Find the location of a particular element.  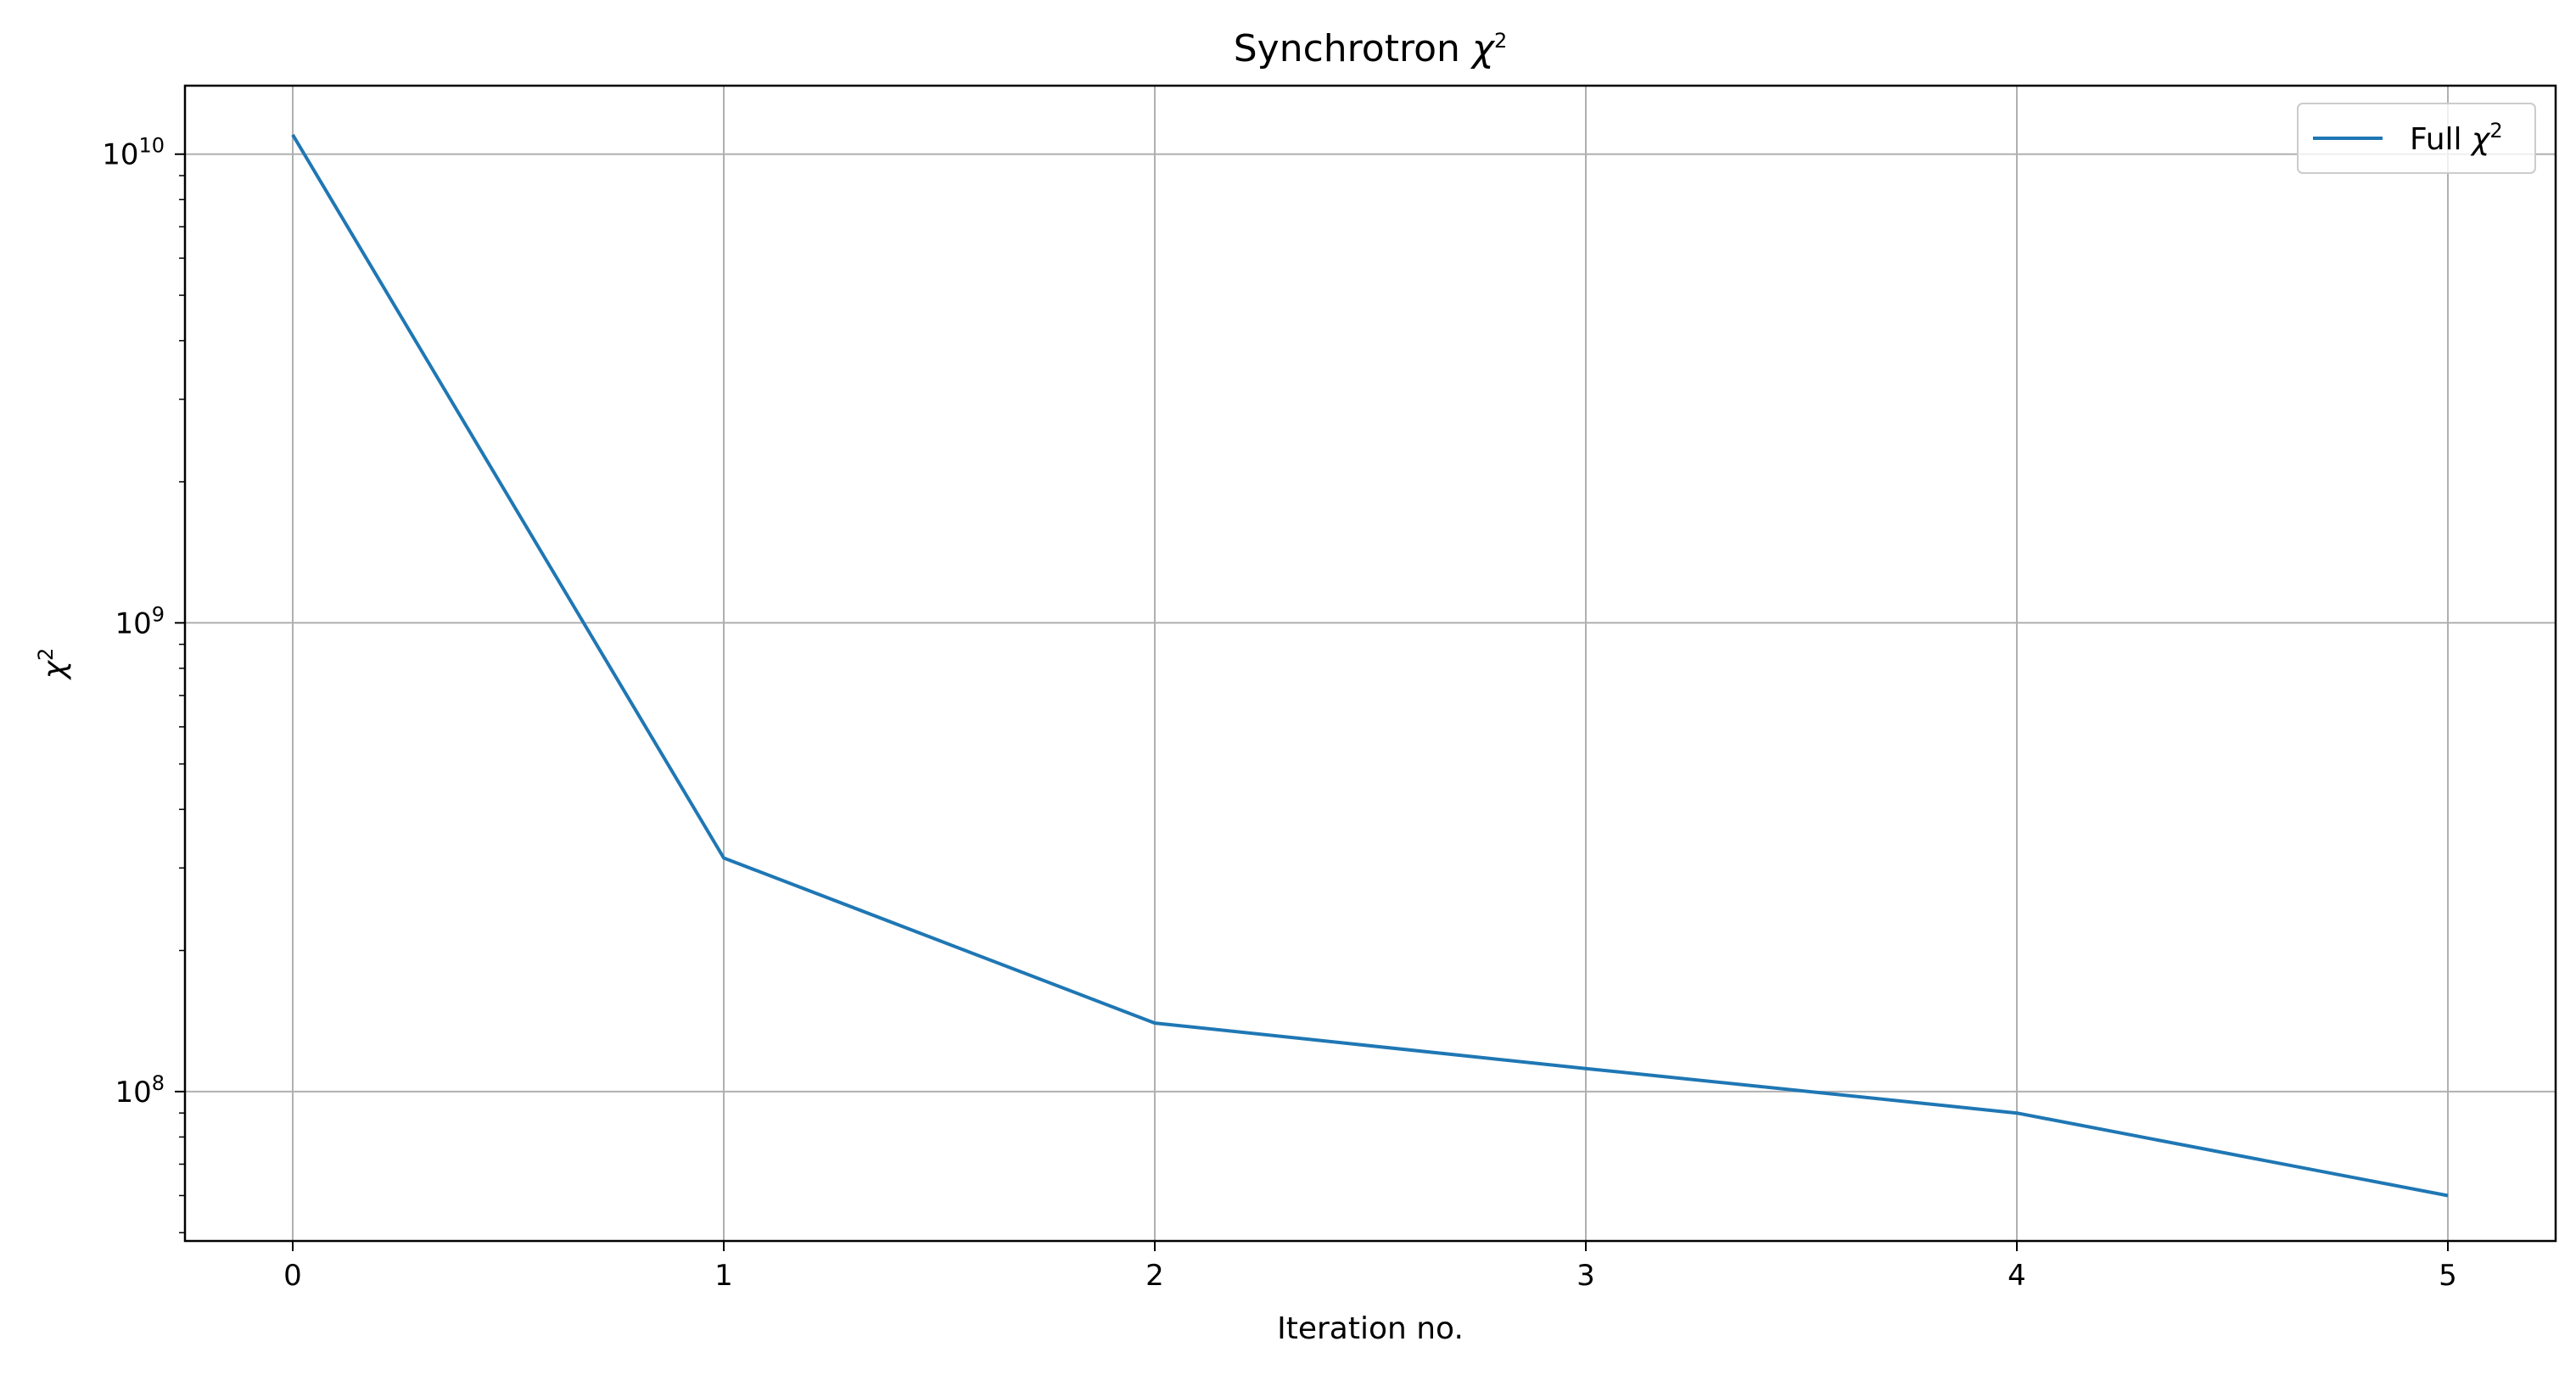

legend-box is located at coordinates (2417, 138).